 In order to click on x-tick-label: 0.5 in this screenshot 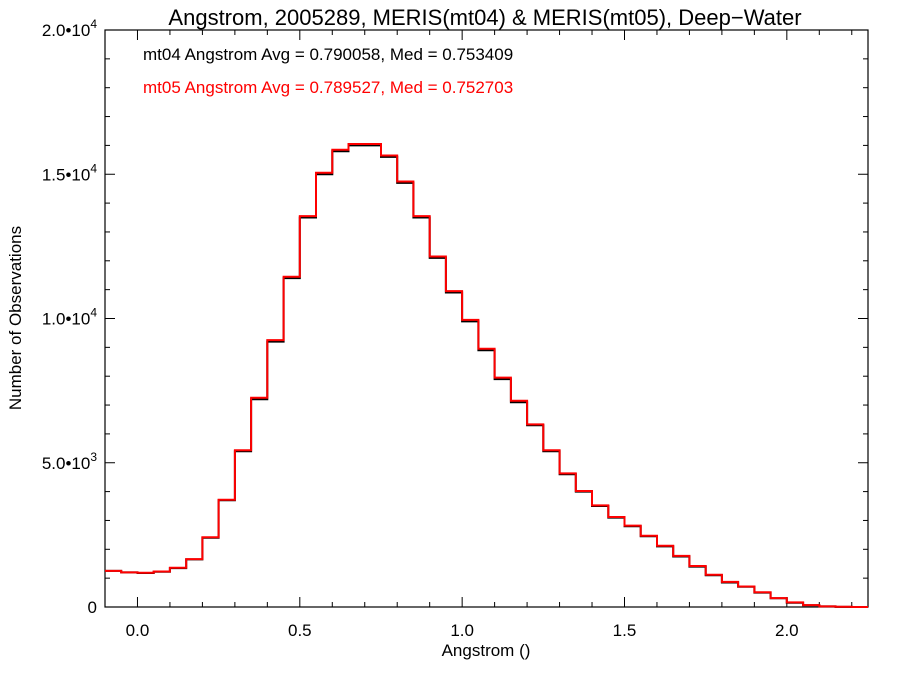, I will do `click(300, 630)`.